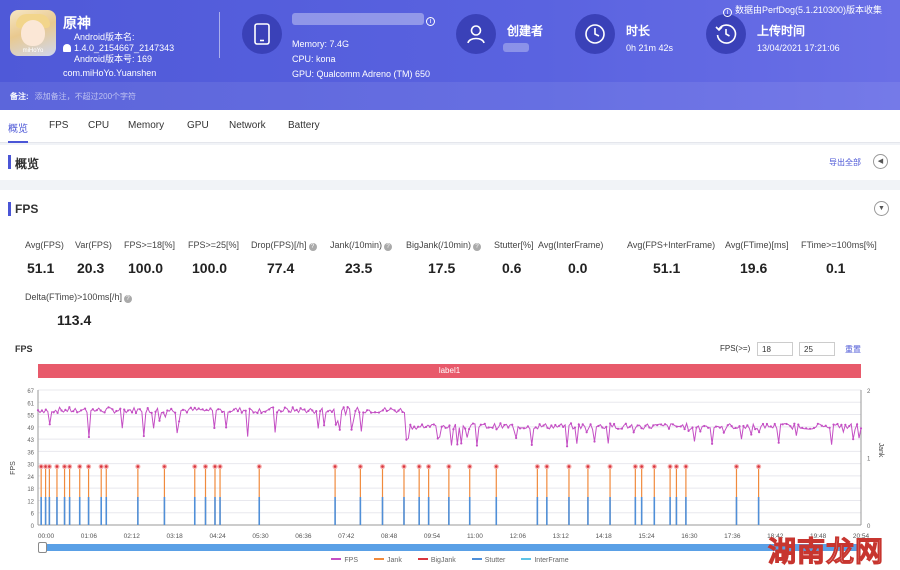  Describe the element at coordinates (388, 560) in the screenshot. I see `legend-item: Jank` at that location.